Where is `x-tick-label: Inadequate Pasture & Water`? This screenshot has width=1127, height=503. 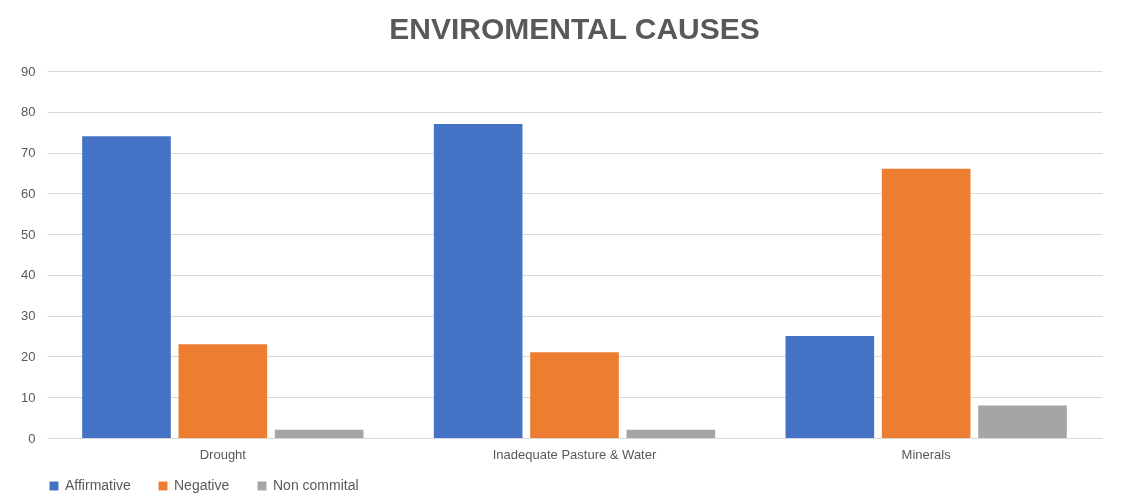 x-tick-label: Inadequate Pasture & Water is located at coordinates (574, 454).